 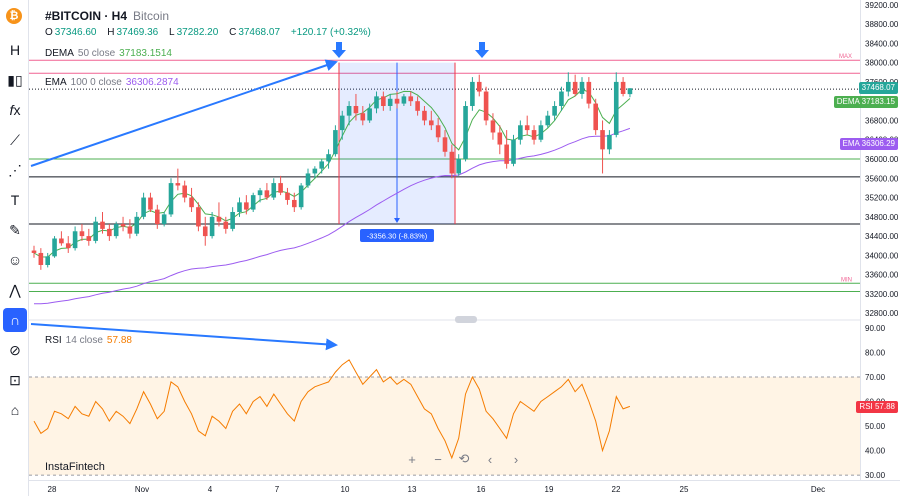 What do you see at coordinates (868, 144) in the screenshot?
I see `ema-price-tag: EMA 36306.29` at bounding box center [868, 144].